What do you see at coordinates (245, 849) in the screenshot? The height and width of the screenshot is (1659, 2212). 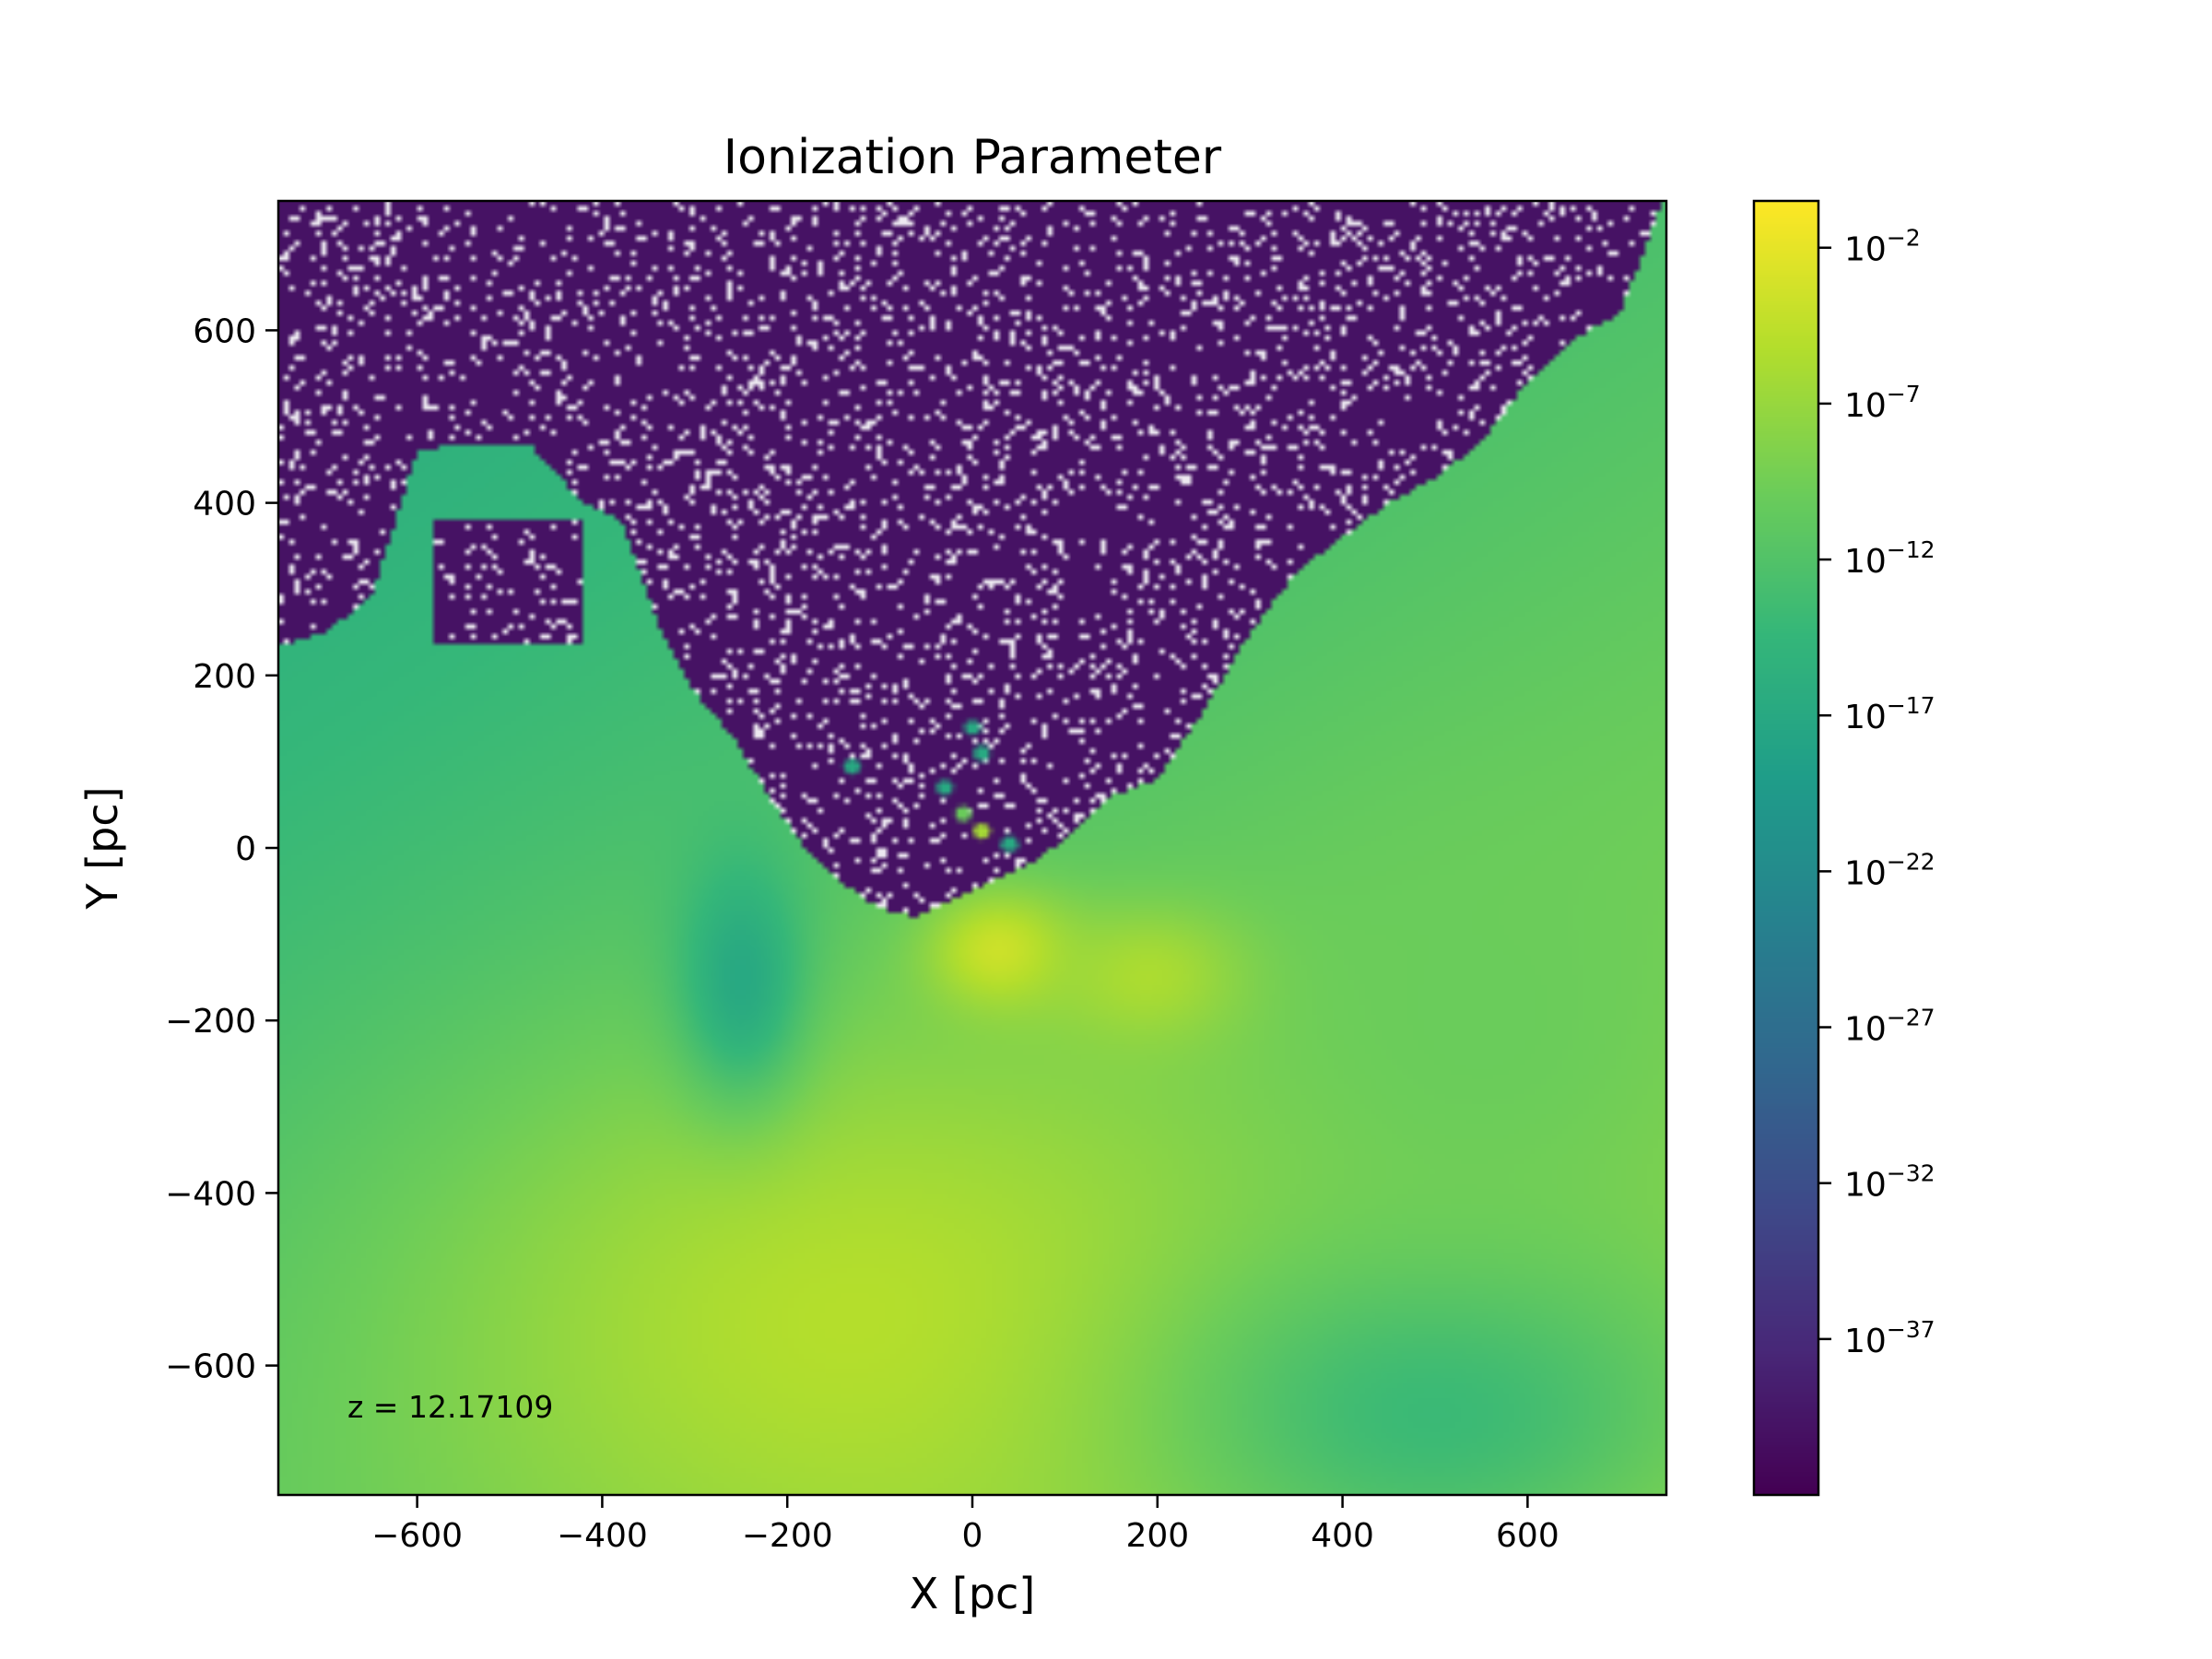 I see `y-tick-label: 0` at bounding box center [245, 849].